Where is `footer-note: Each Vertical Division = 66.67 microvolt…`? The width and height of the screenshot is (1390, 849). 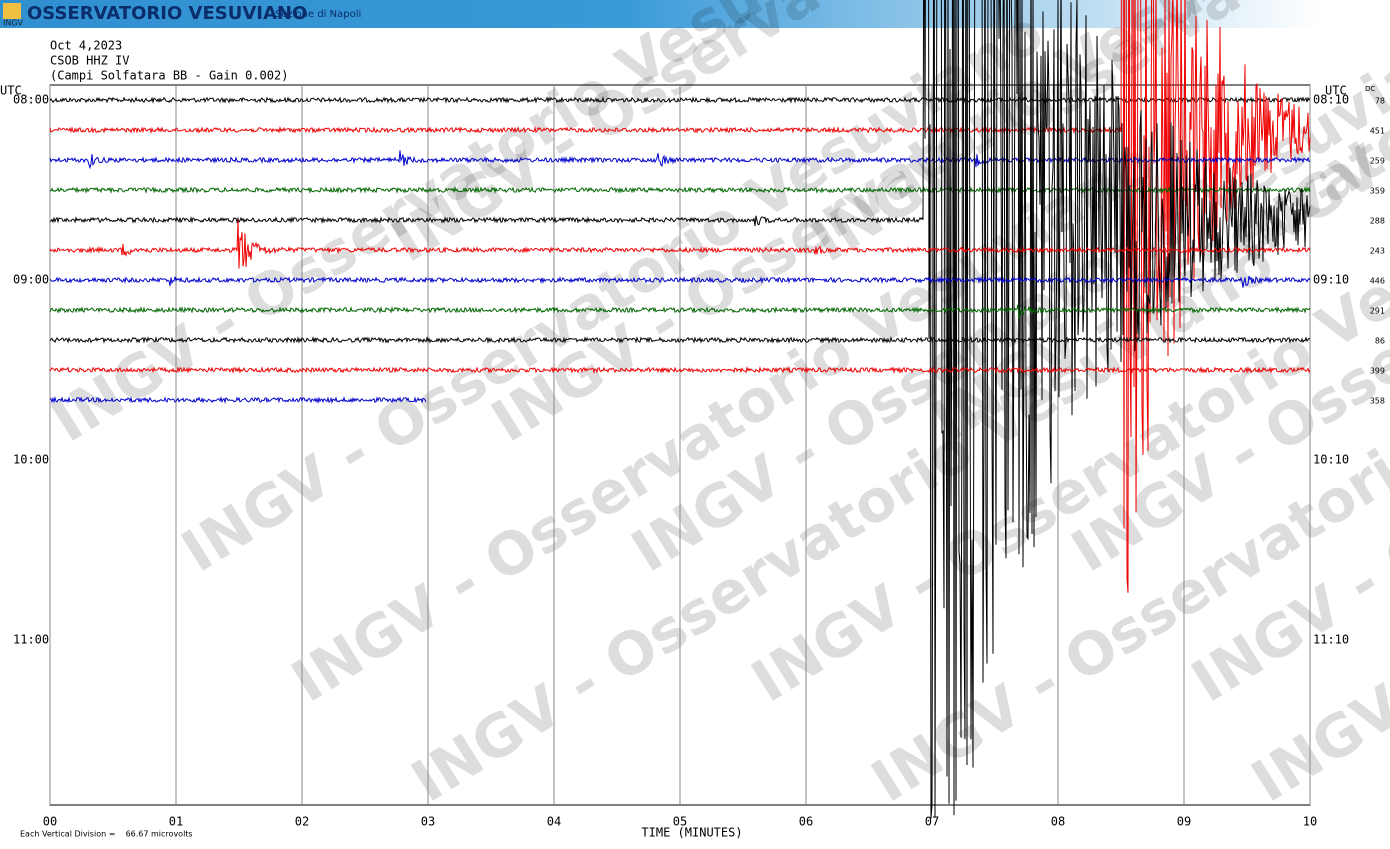 footer-note: Each Vertical Division = 66.67 microvolt… is located at coordinates (106, 834).